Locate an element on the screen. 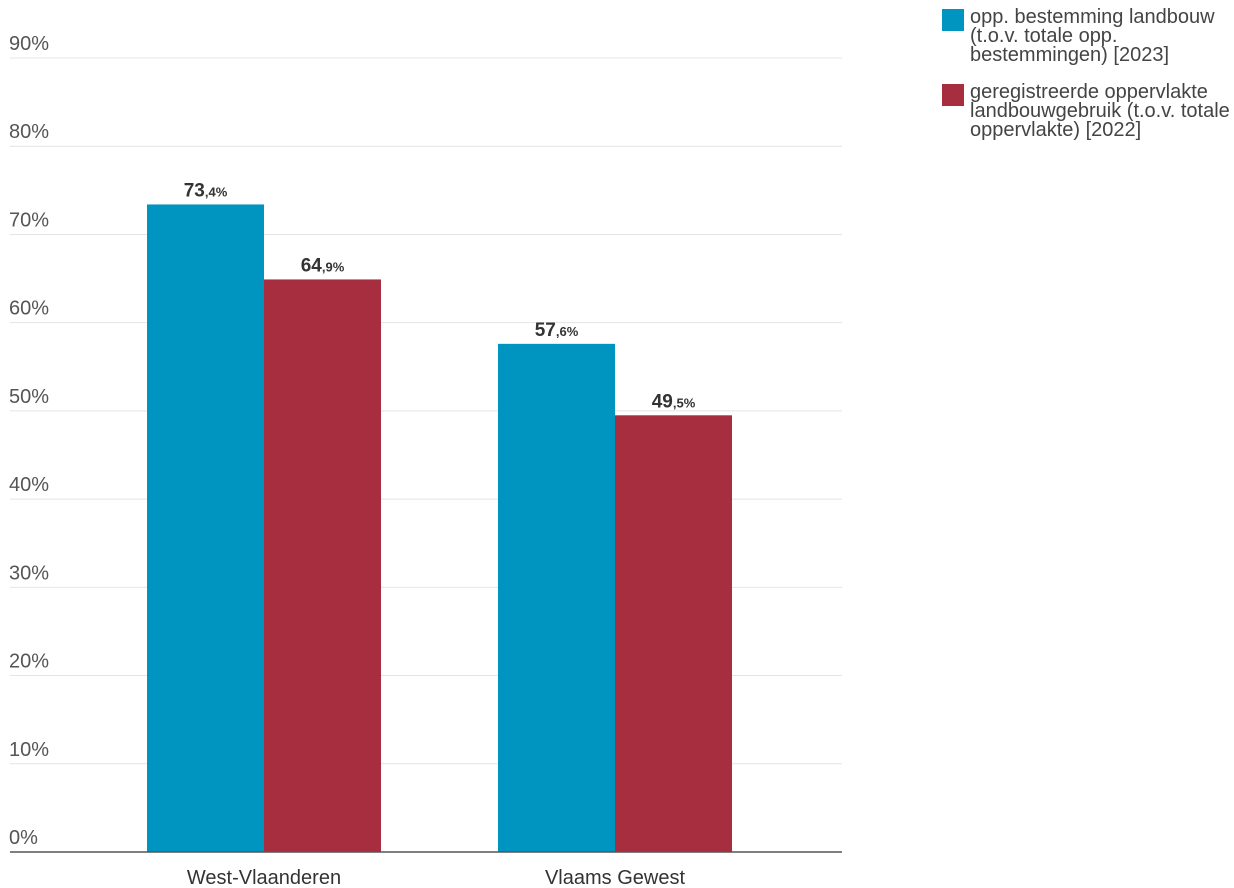  y-tick-label: 80% is located at coordinates (29, 132).